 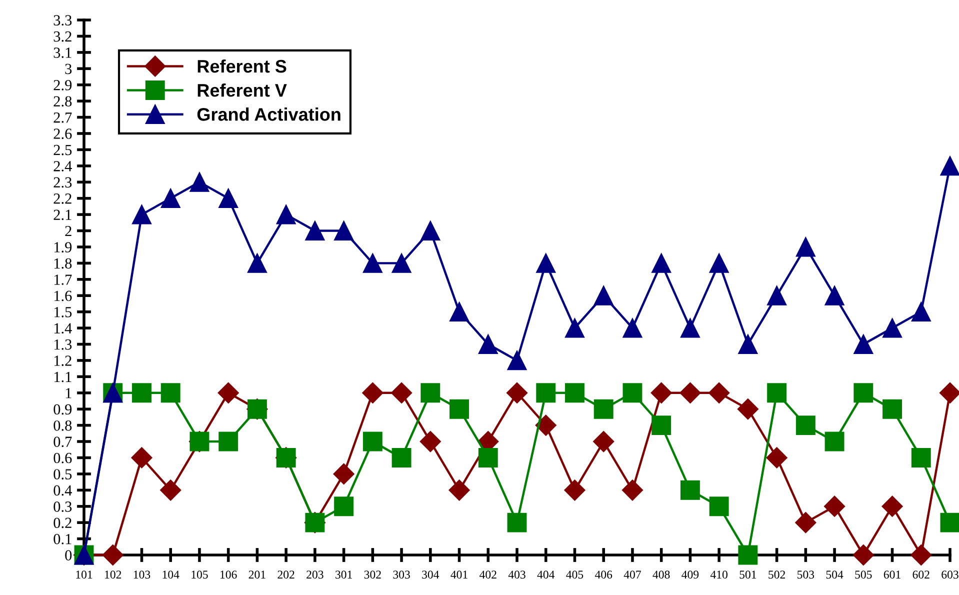 What do you see at coordinates (63, 199) in the screenshot?
I see `y-tick-label: 2.2` at bounding box center [63, 199].